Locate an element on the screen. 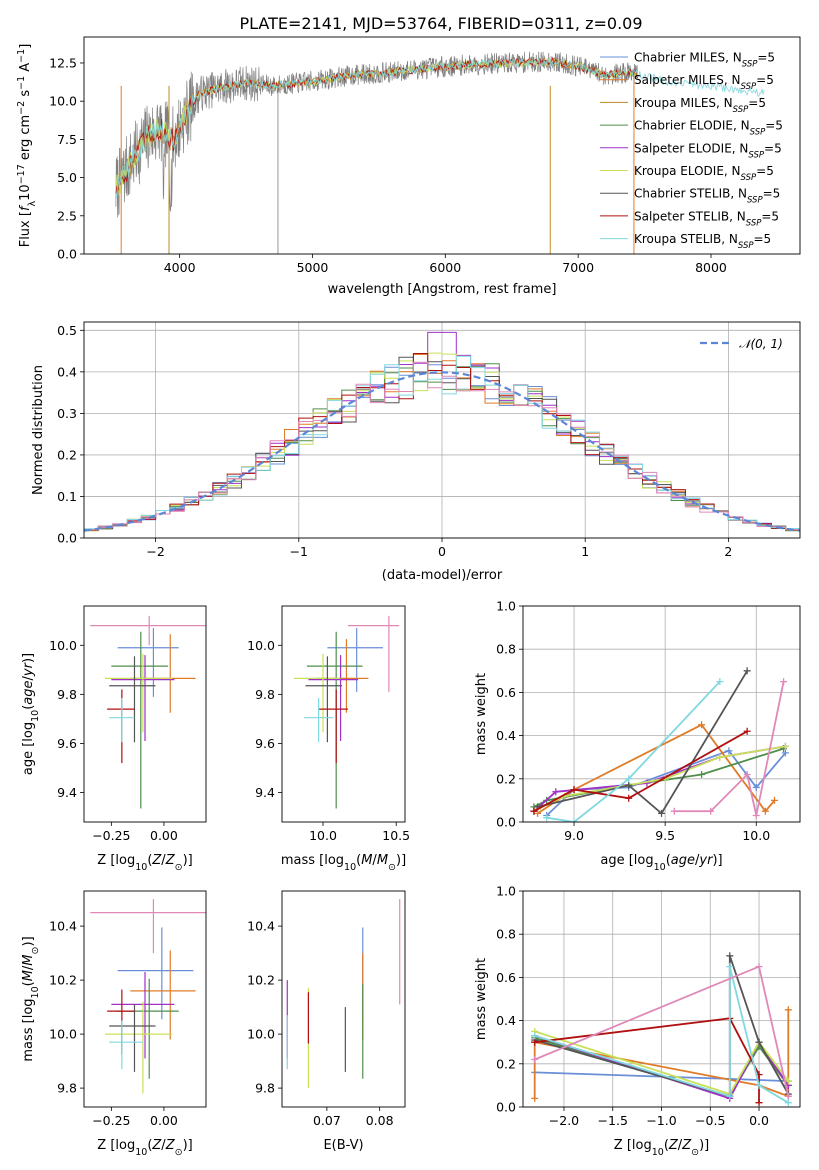 The height and width of the screenshot is (1170, 819). x-tick-label: 0.07 is located at coordinates (327, 1120).